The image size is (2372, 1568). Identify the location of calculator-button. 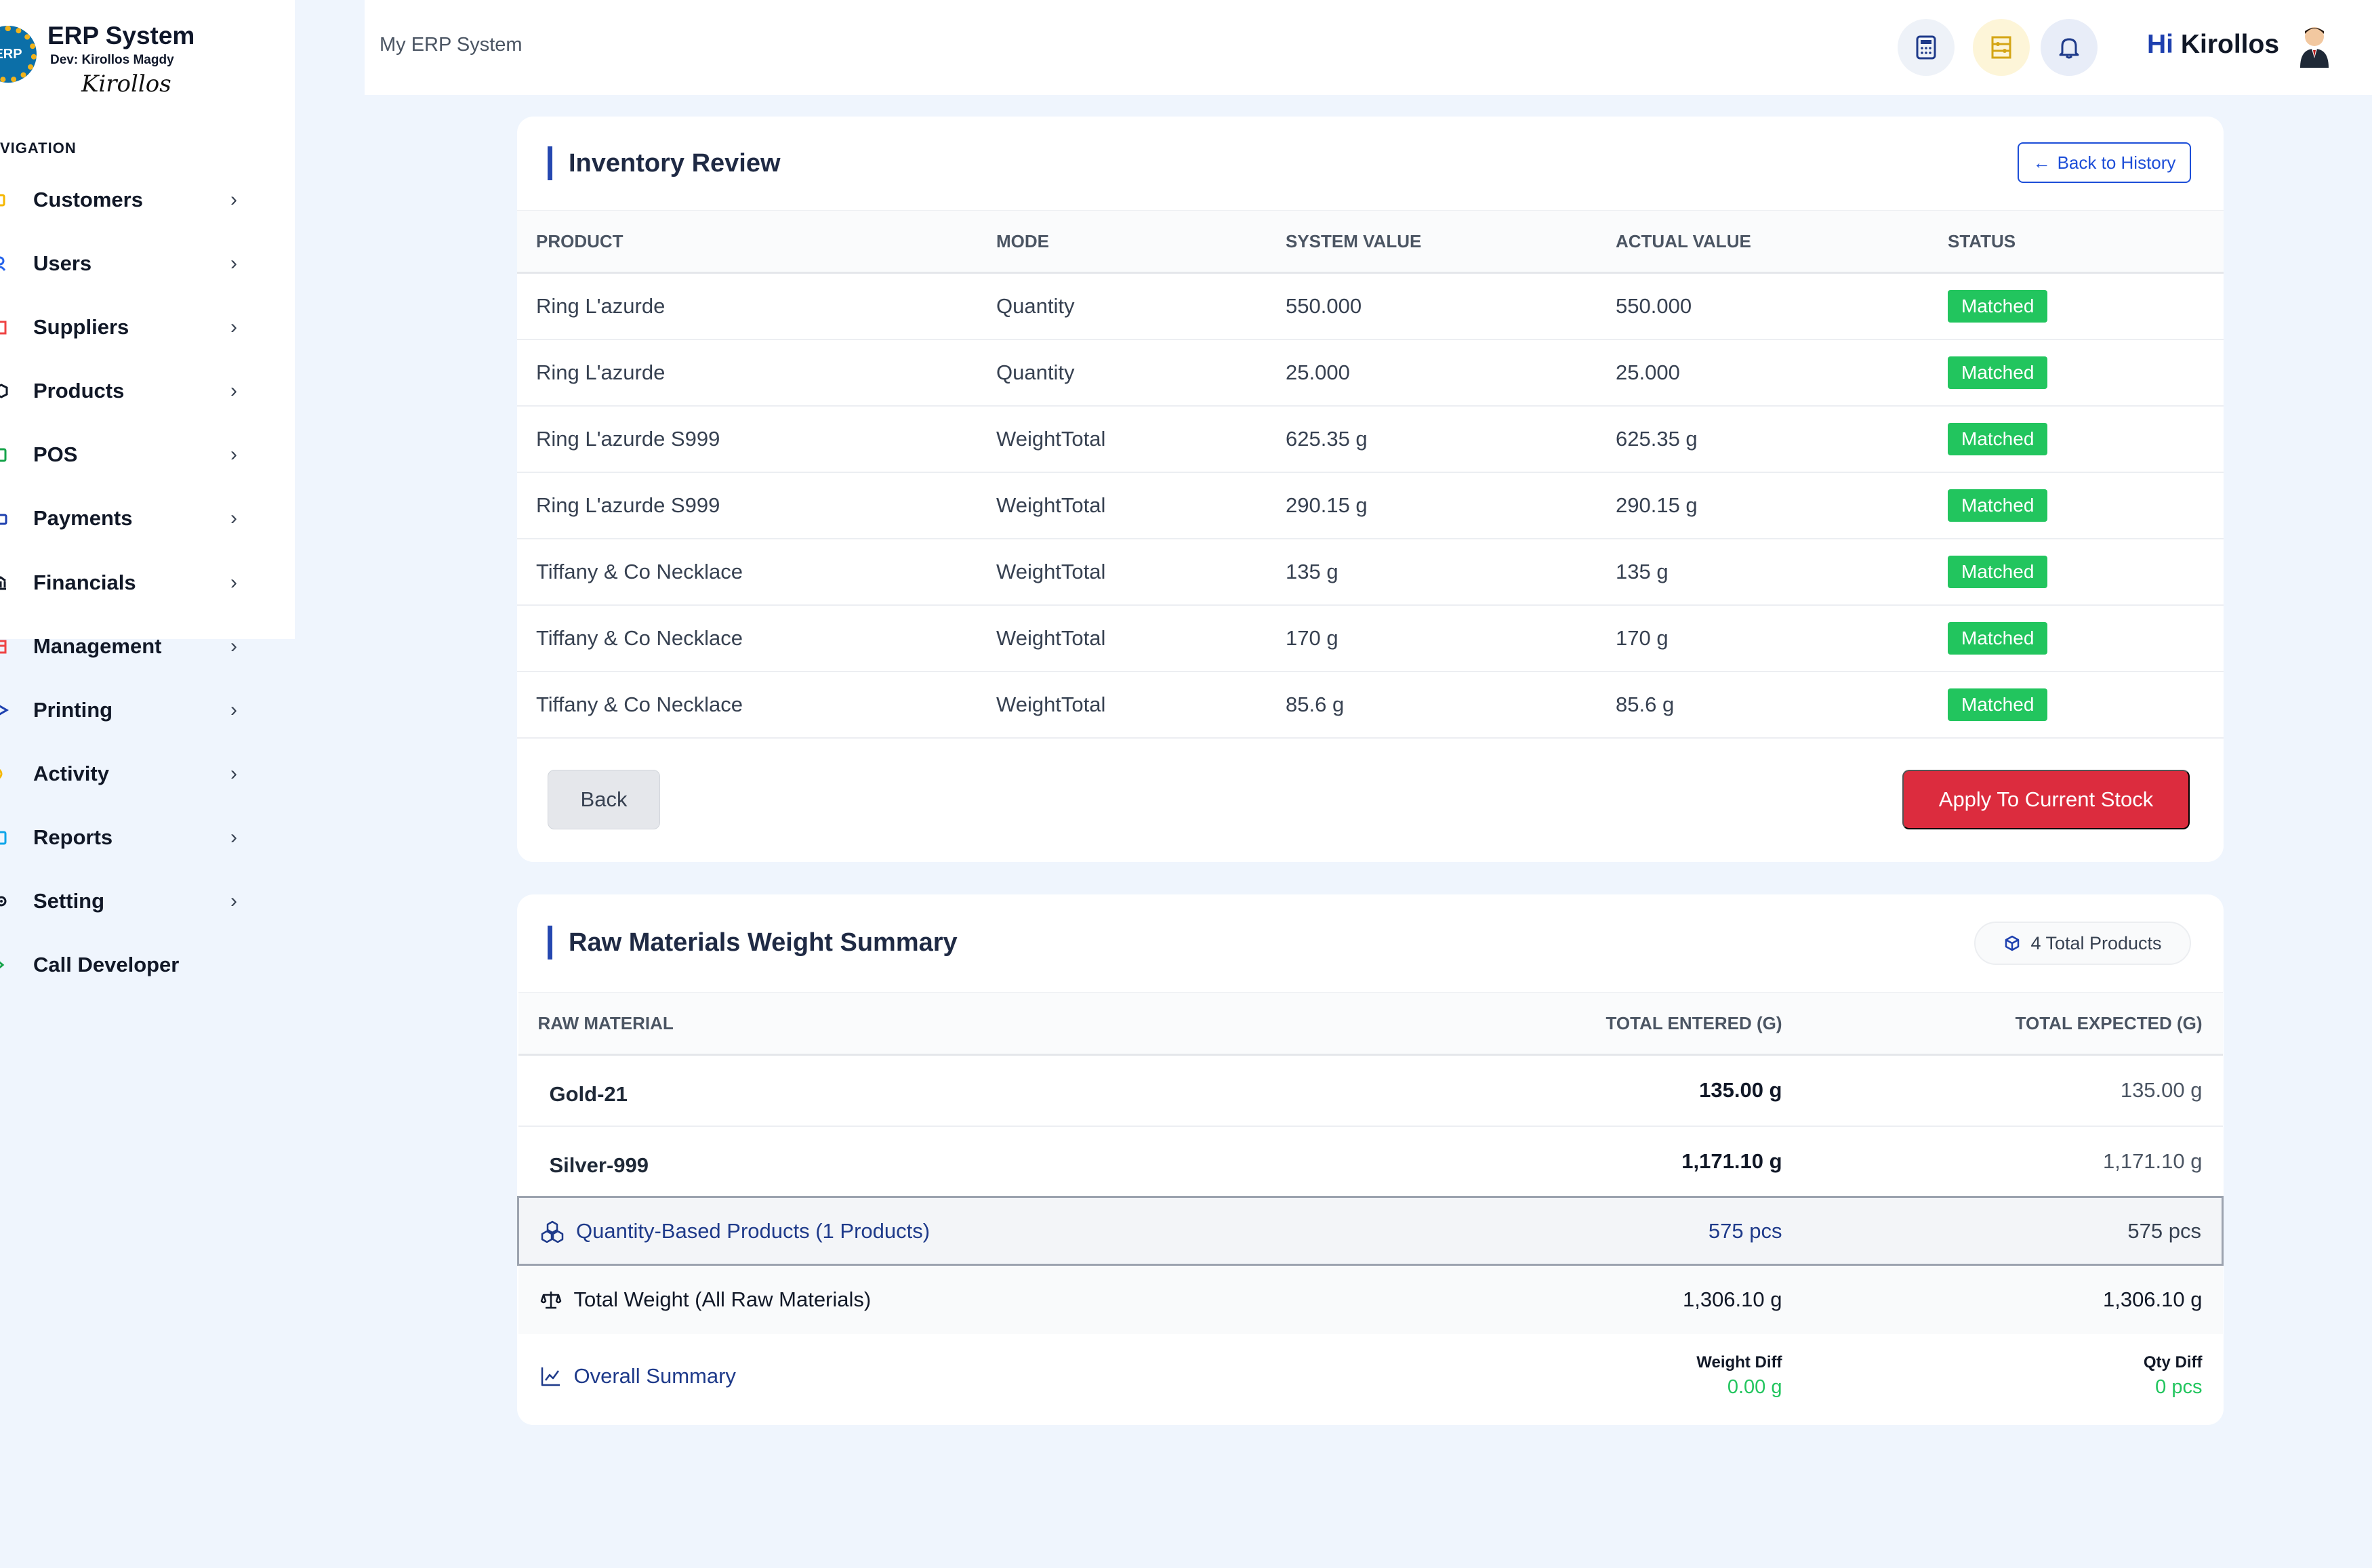
(1927, 47).